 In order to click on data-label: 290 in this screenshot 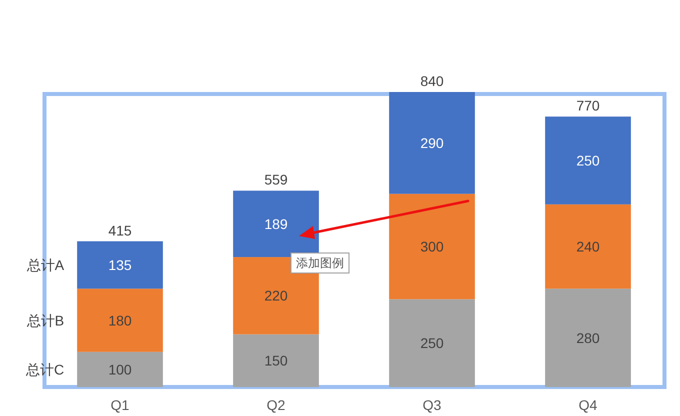, I will do `click(432, 142)`.